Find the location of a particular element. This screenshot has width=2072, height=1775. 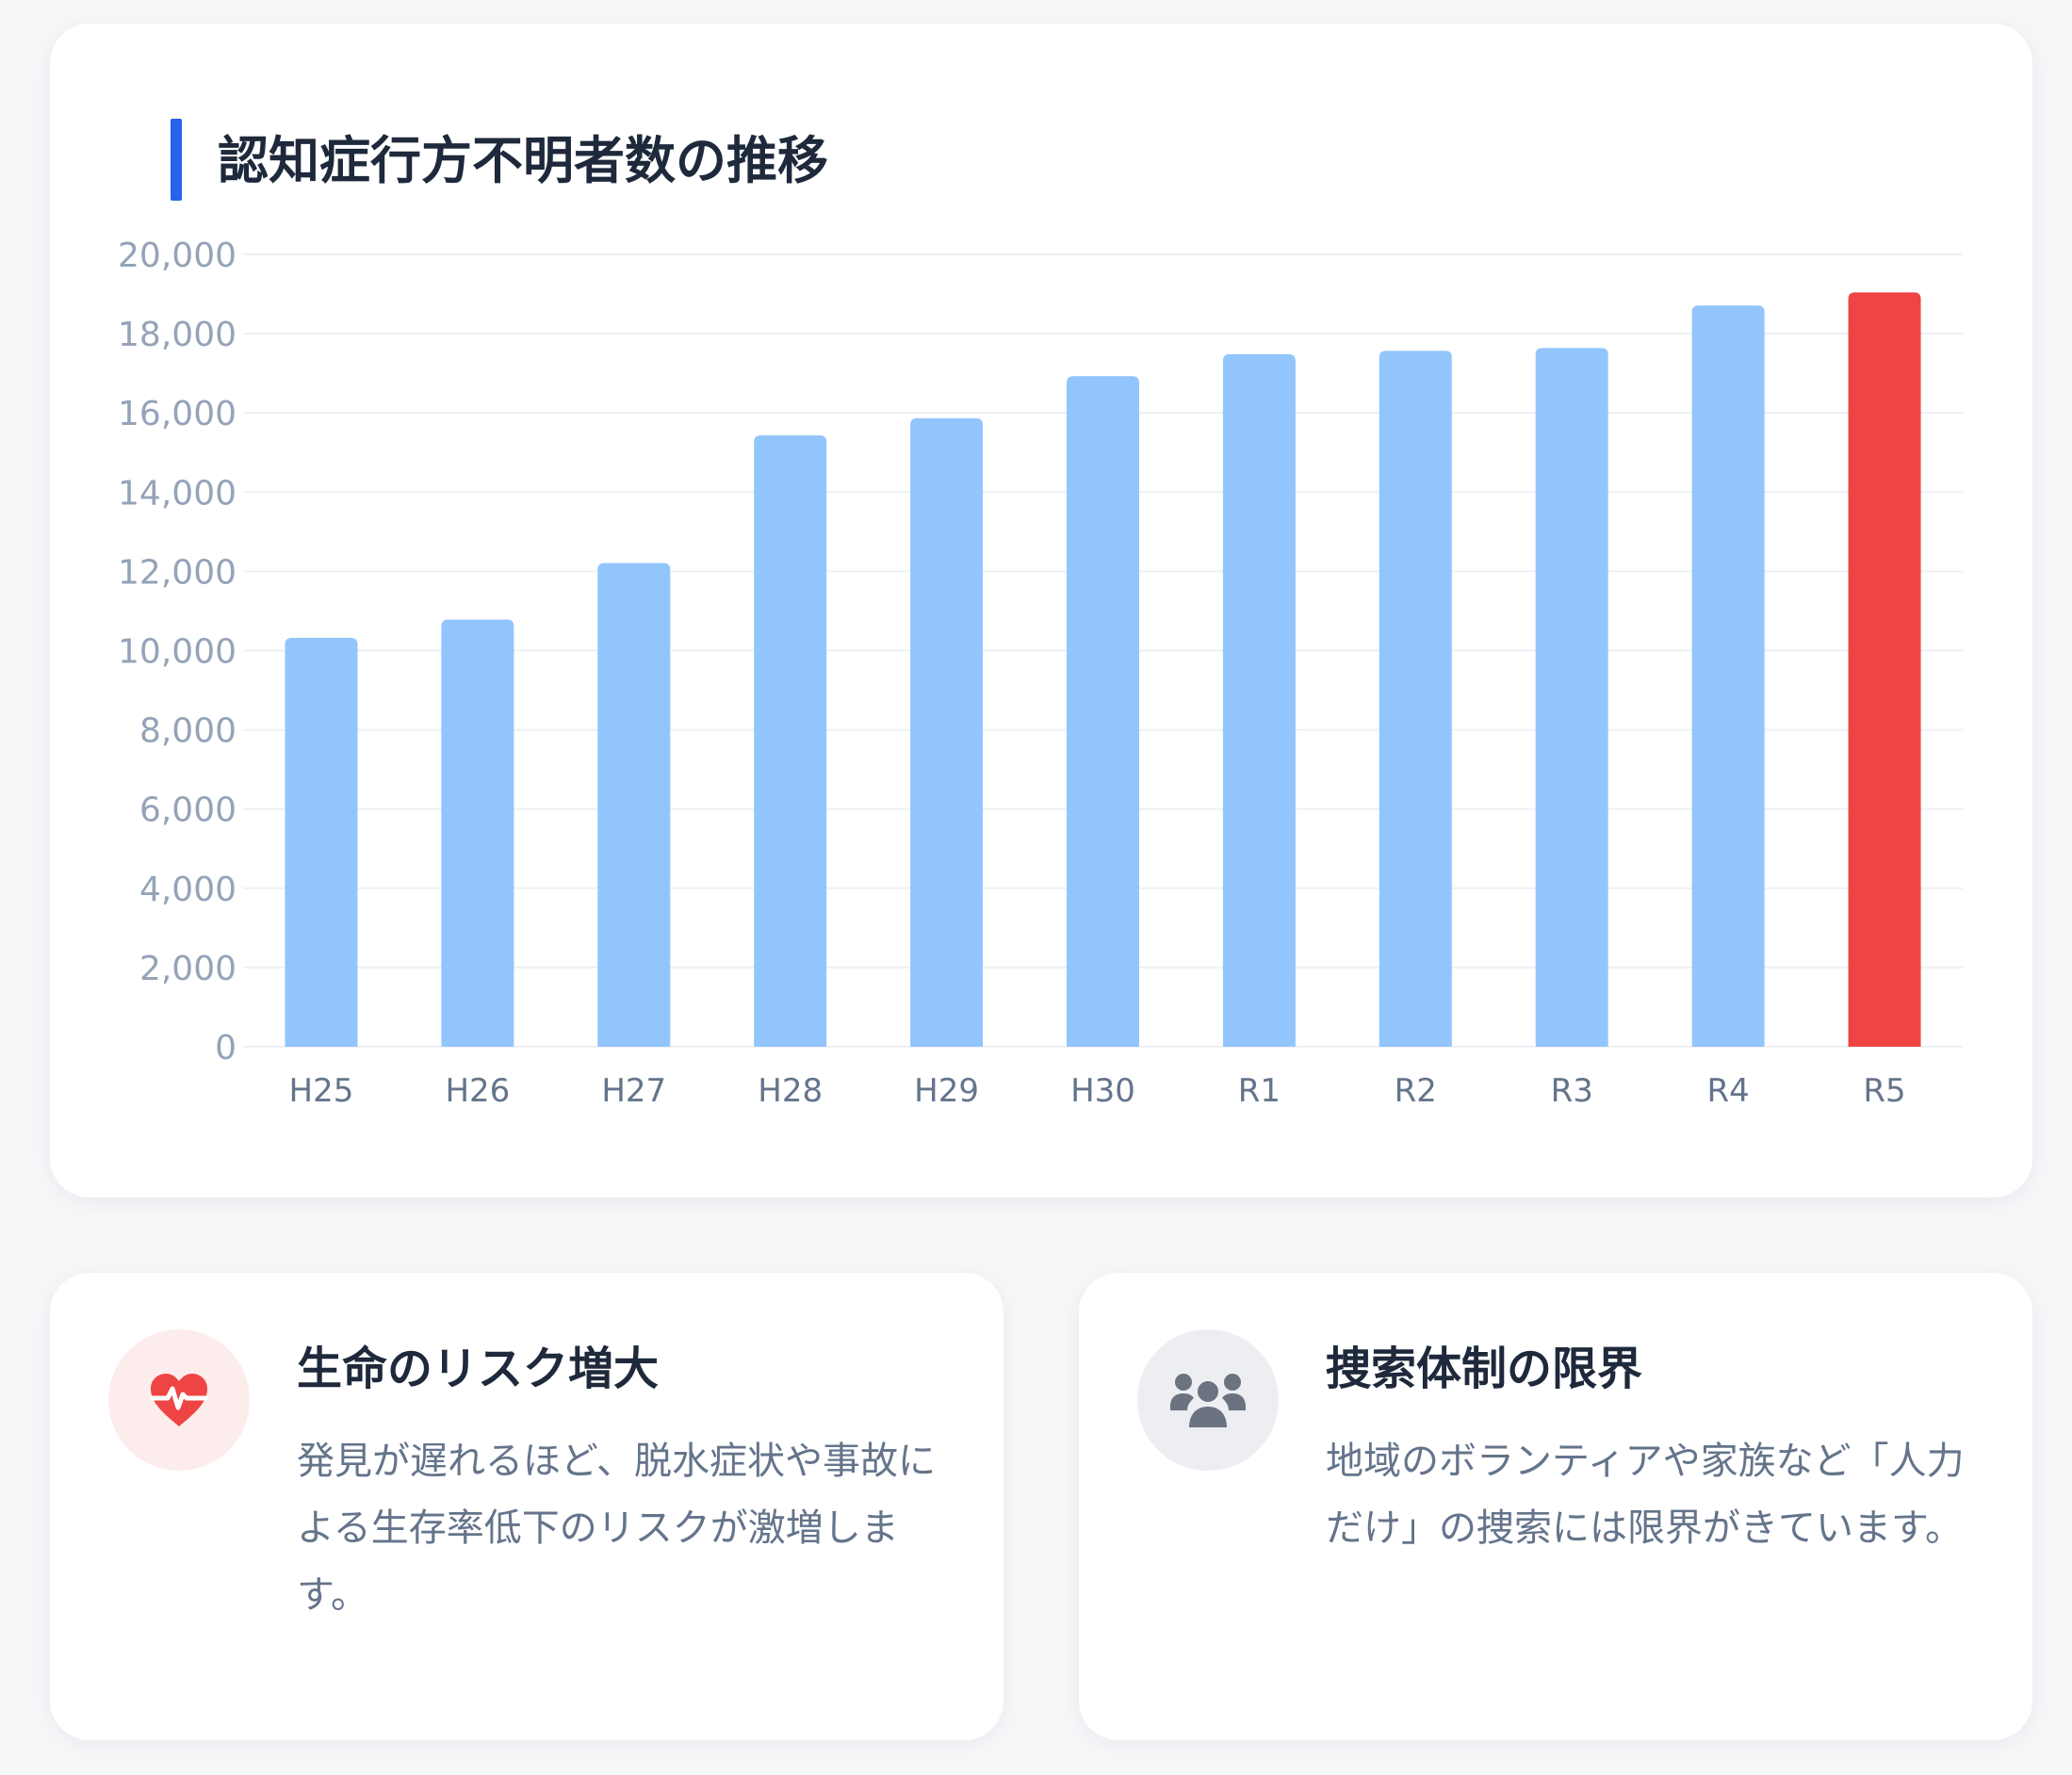

x-tick-label: H29 is located at coordinates (947, 1091).